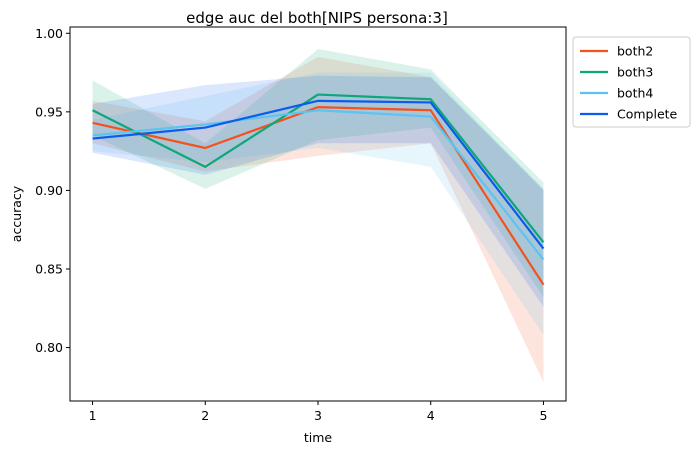 Image resolution: width=699 pixels, height=455 pixels. What do you see at coordinates (635, 93) in the screenshot?
I see `legend-label: both4` at bounding box center [635, 93].